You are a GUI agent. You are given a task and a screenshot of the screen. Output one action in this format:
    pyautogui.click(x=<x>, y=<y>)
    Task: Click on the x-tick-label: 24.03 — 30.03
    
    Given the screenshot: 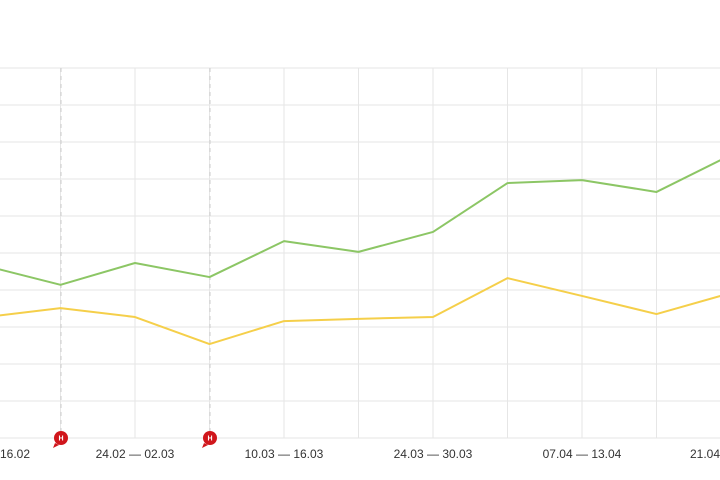 What is the action you would take?
    pyautogui.click(x=433, y=454)
    